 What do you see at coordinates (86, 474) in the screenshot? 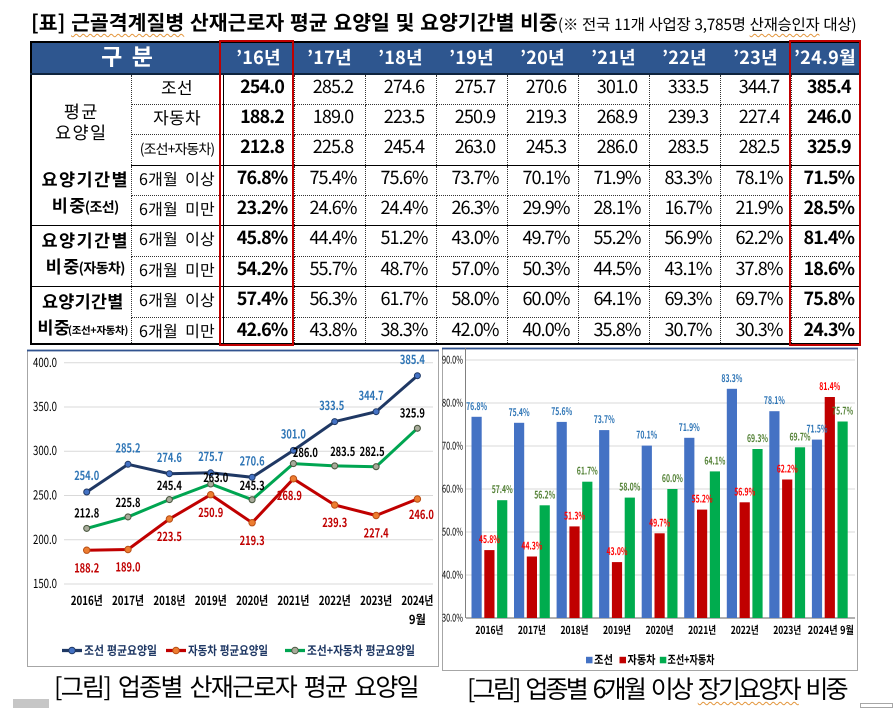
I see `svg-text: 254.0` at bounding box center [86, 474].